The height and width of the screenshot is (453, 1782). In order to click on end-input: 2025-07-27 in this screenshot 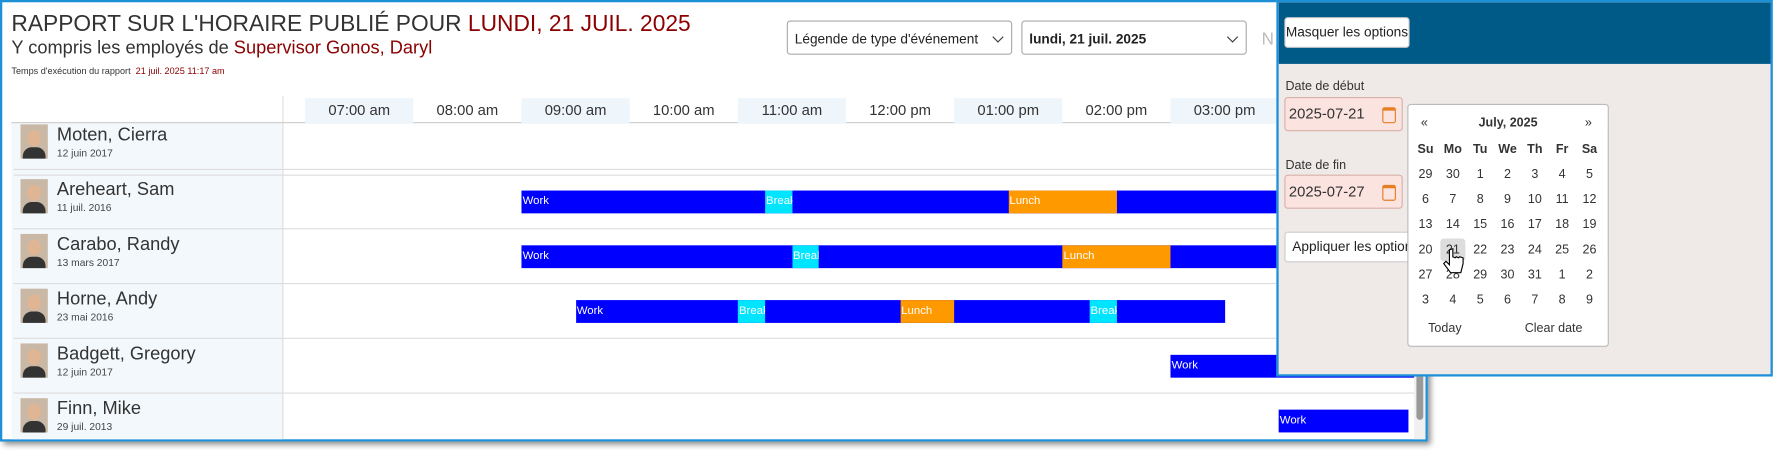, I will do `click(1343, 191)`.